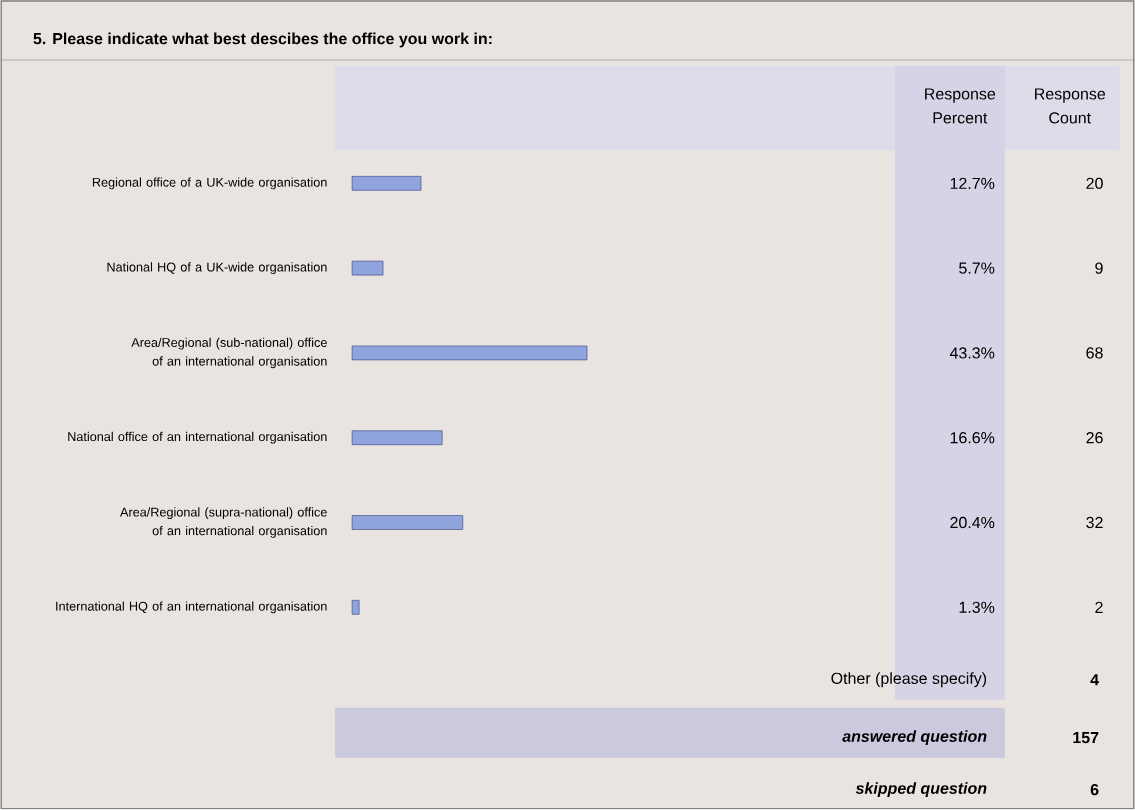 The width and height of the screenshot is (1135, 810). What do you see at coordinates (909, 680) in the screenshot?
I see `text: Other (please specify)` at bounding box center [909, 680].